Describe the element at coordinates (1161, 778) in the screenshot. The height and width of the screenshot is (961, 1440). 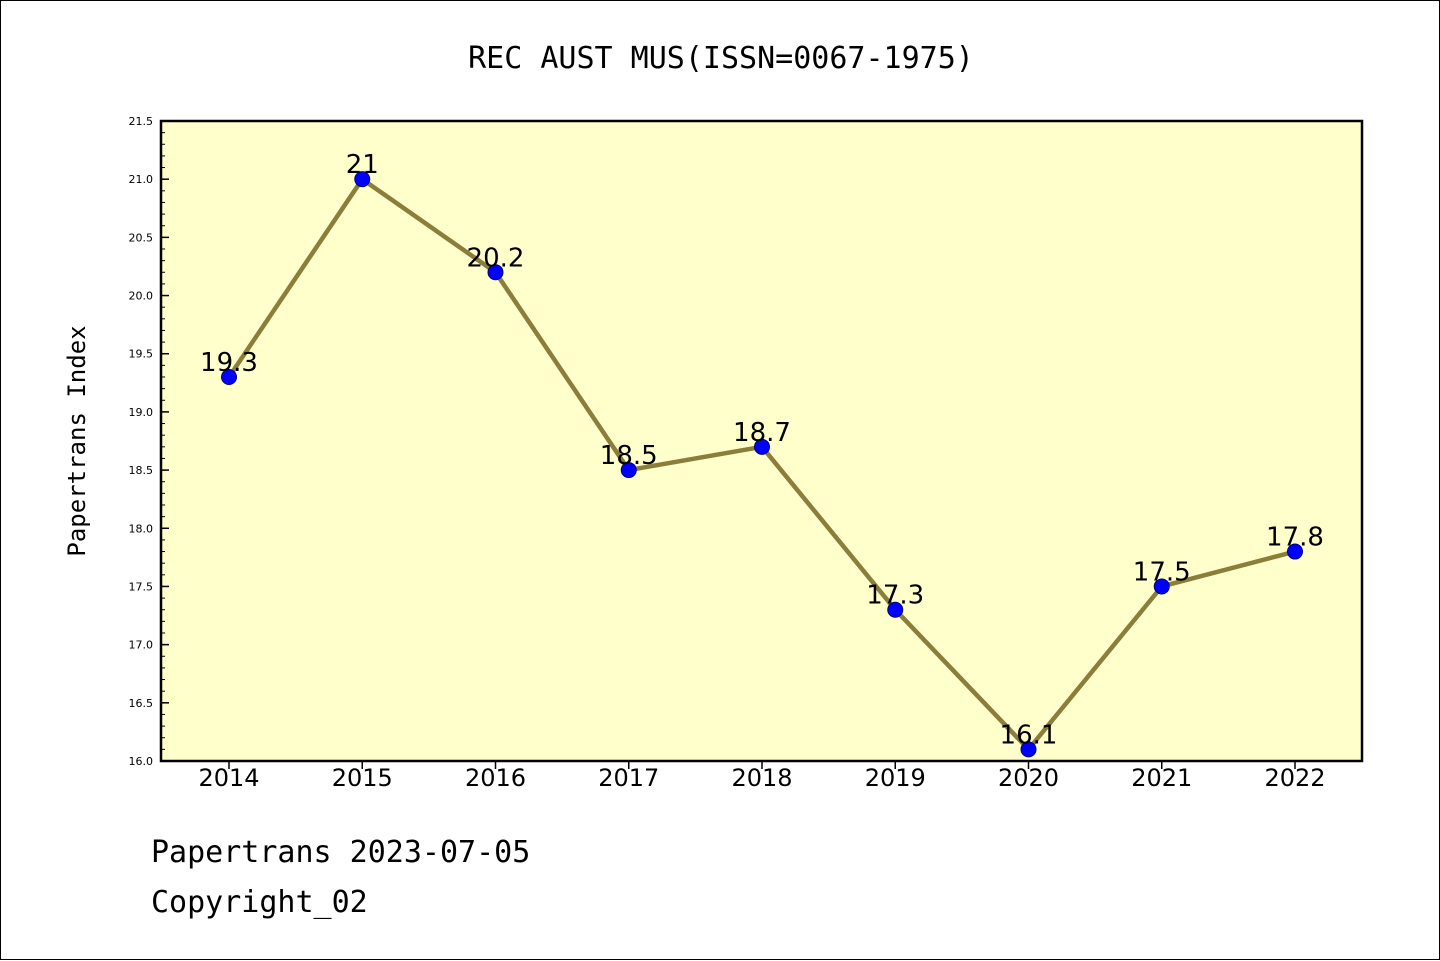
I see `x-tick-label: 2021` at that location.